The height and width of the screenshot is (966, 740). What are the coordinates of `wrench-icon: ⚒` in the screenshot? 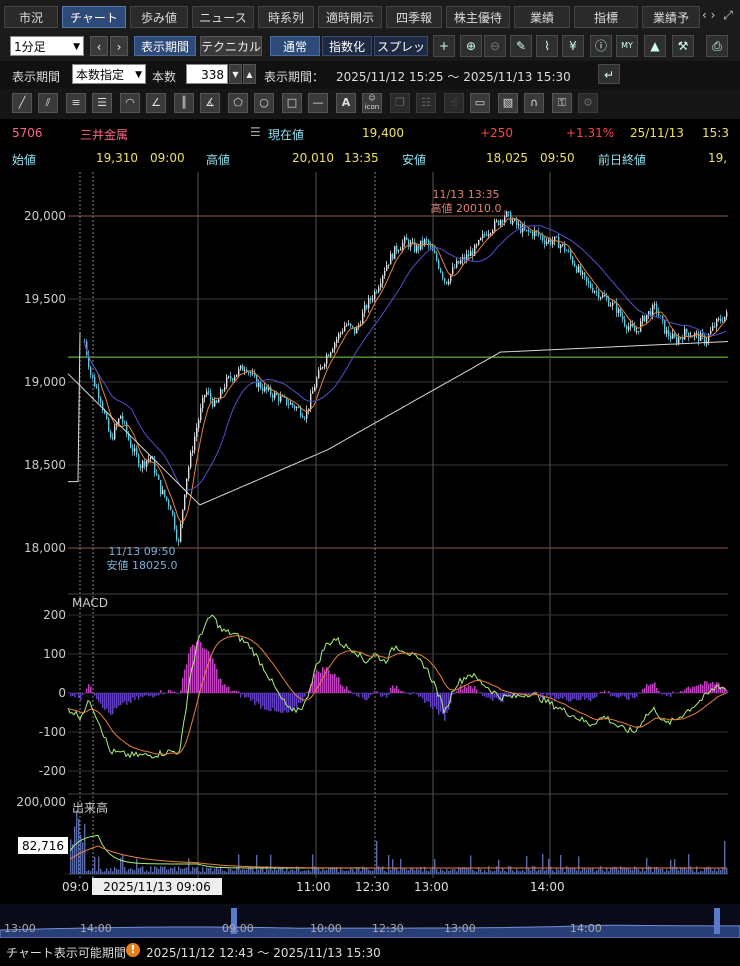 It's located at (683, 46).